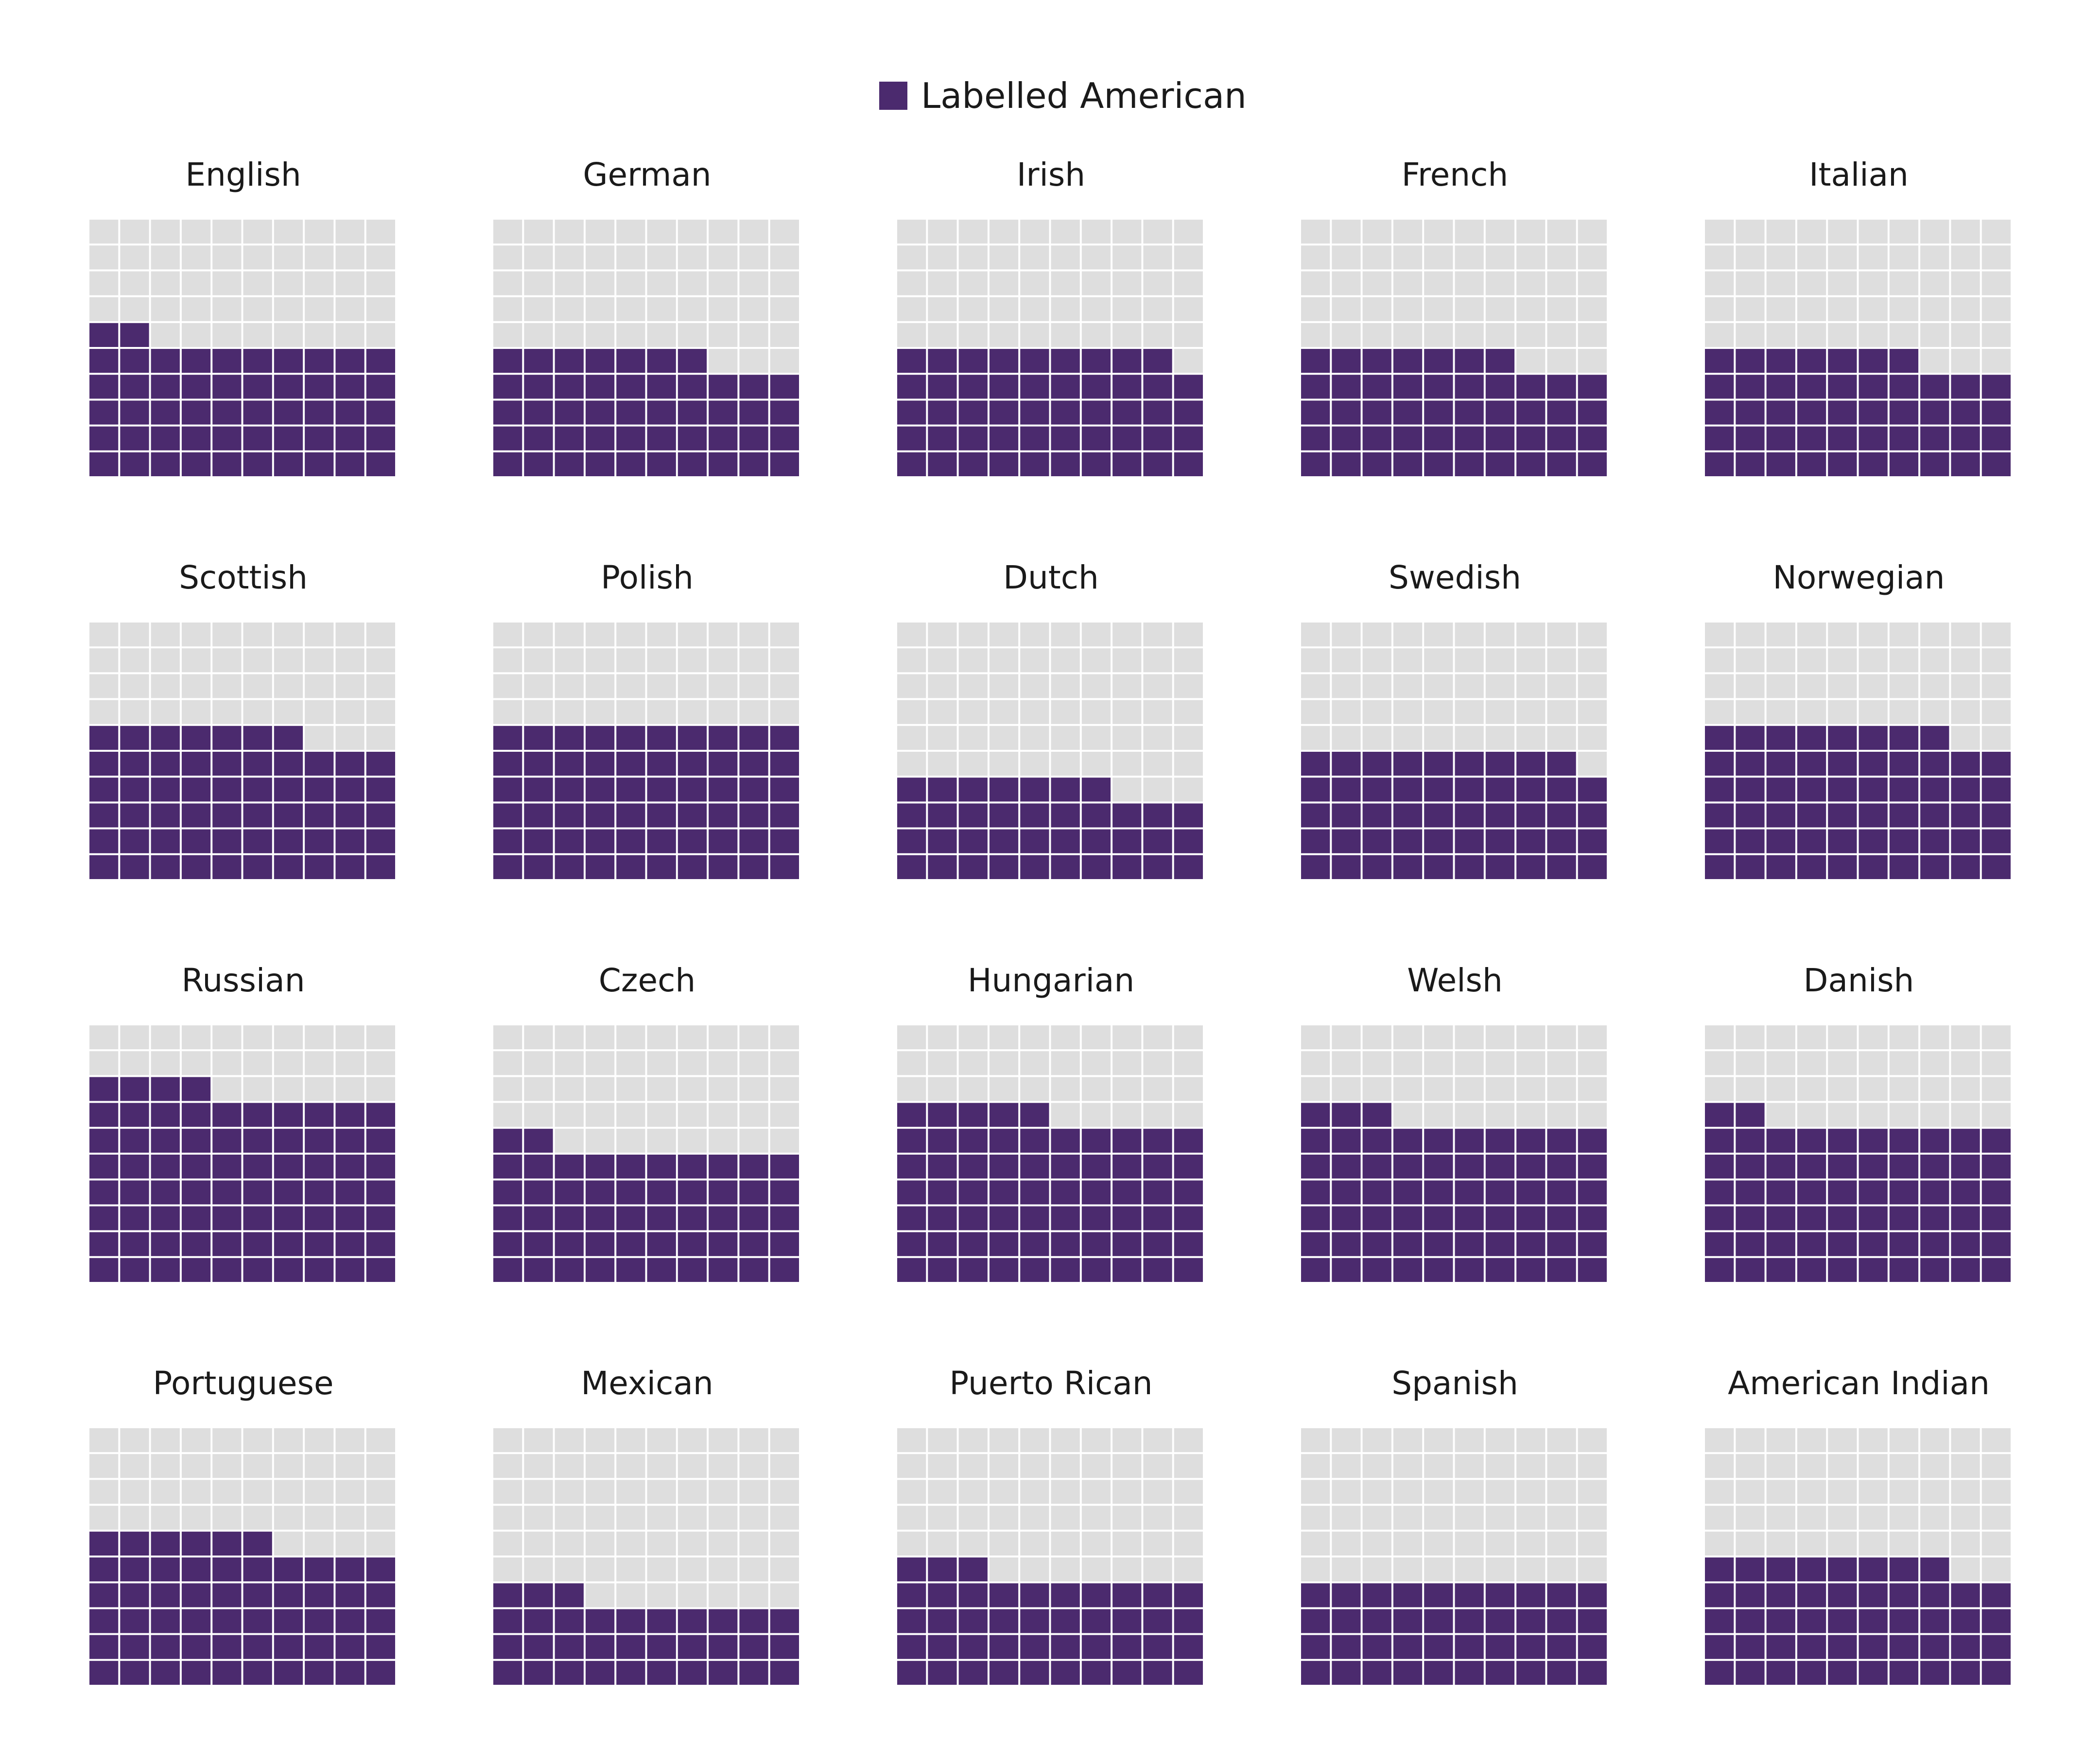 This screenshot has height=1764, width=2085. Describe the element at coordinates (1051, 578) in the screenshot. I see `panel-title: Dutch` at that location.